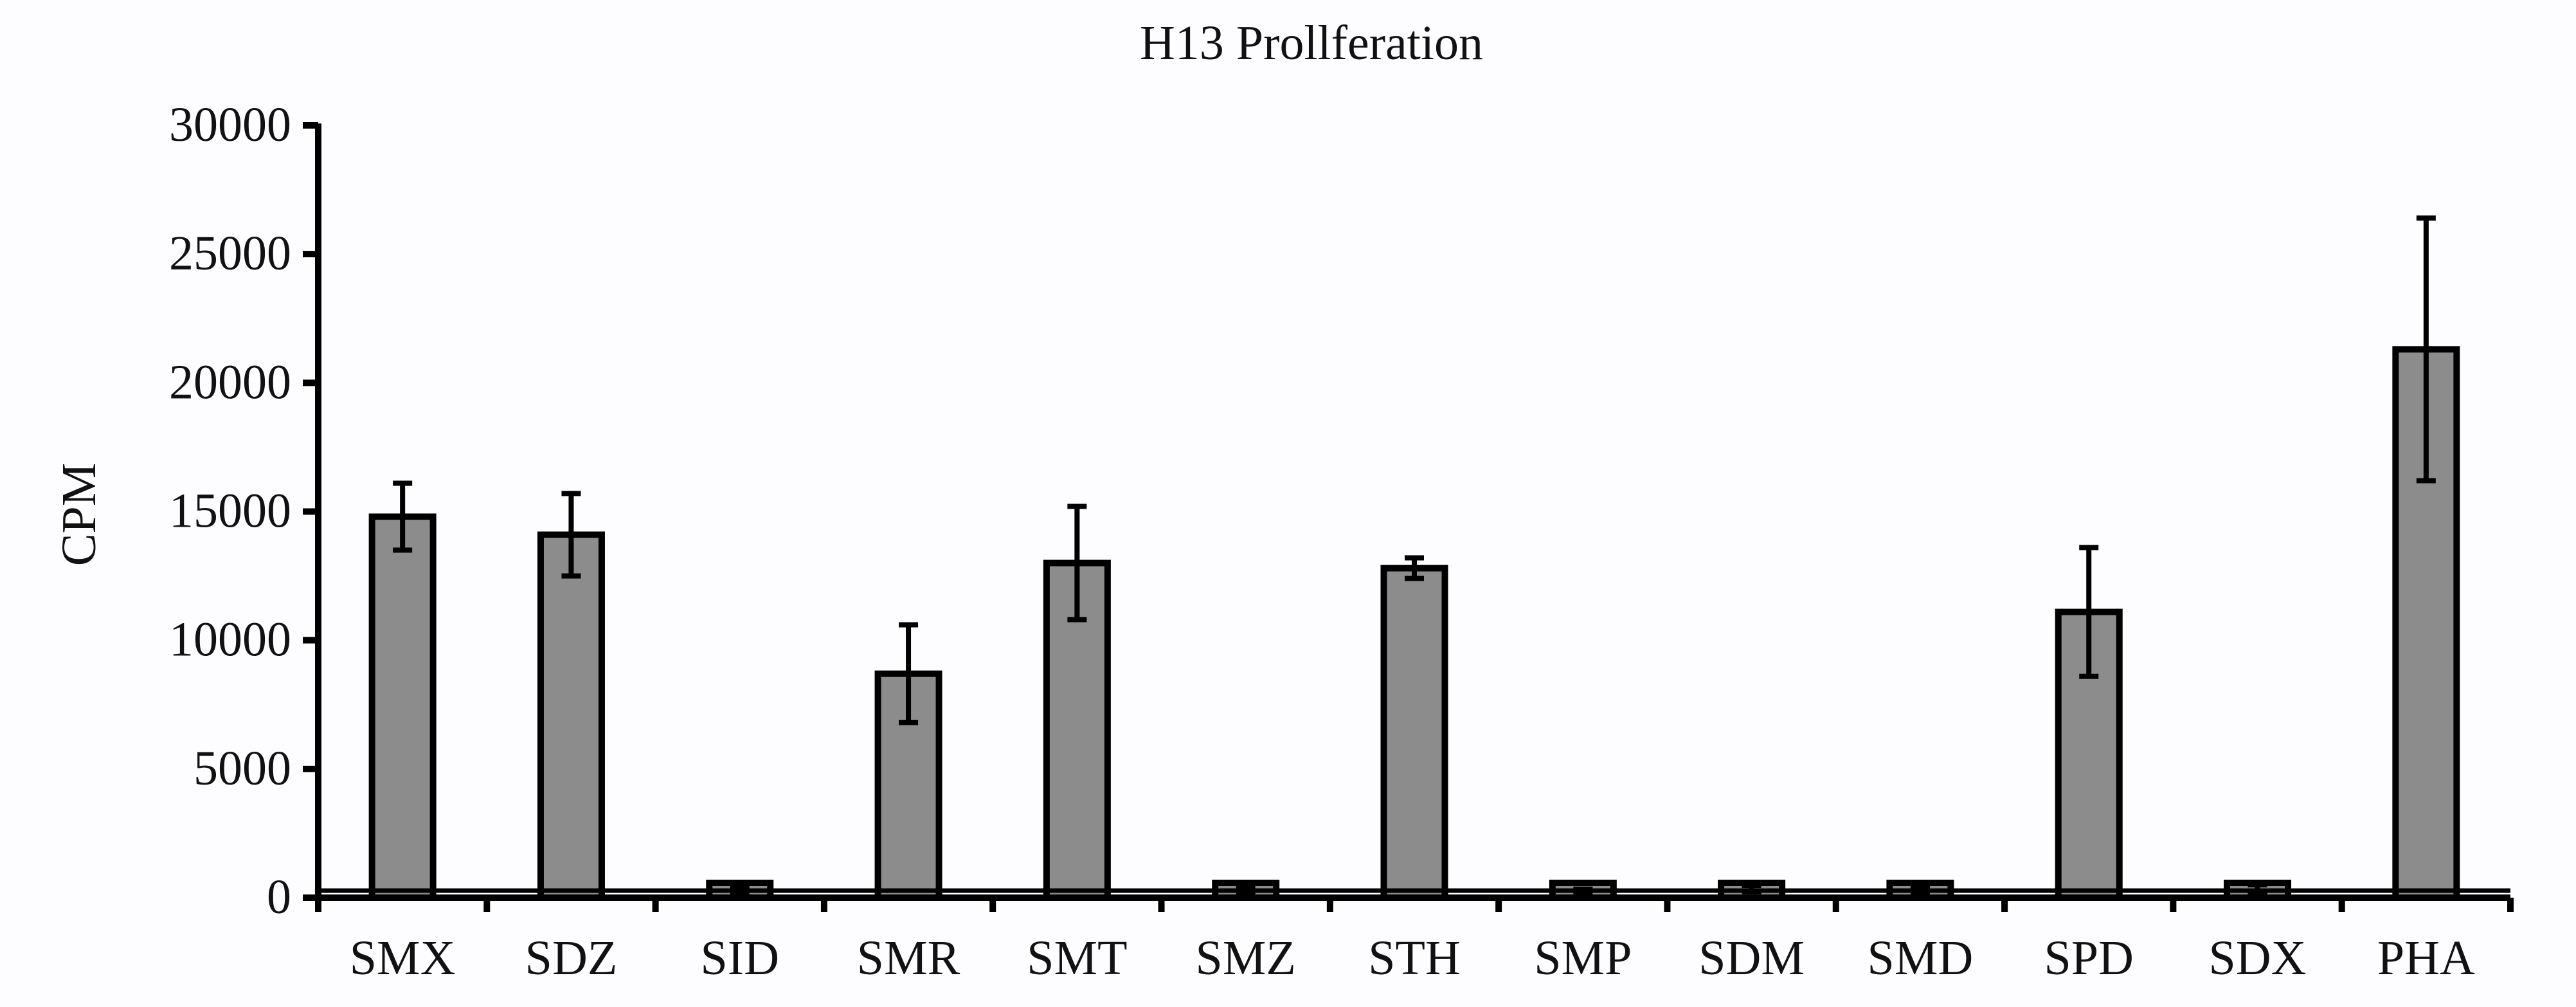  I want to click on y-tick-label: 0, so click(279, 897).